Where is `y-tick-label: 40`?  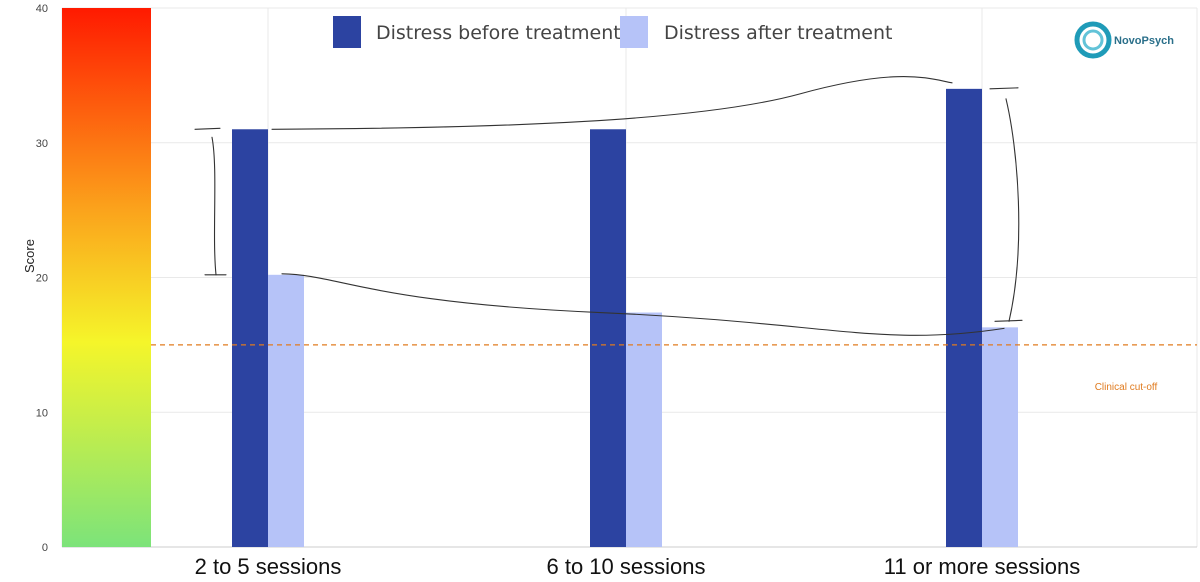 y-tick-label: 40 is located at coordinates (42, 9).